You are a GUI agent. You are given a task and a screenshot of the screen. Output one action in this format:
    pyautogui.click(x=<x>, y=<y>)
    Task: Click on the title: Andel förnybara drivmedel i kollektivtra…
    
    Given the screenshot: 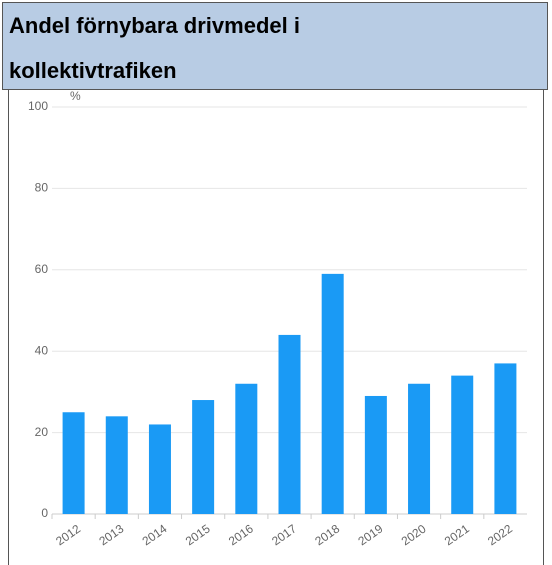 What is the action you would take?
    pyautogui.click(x=154, y=48)
    